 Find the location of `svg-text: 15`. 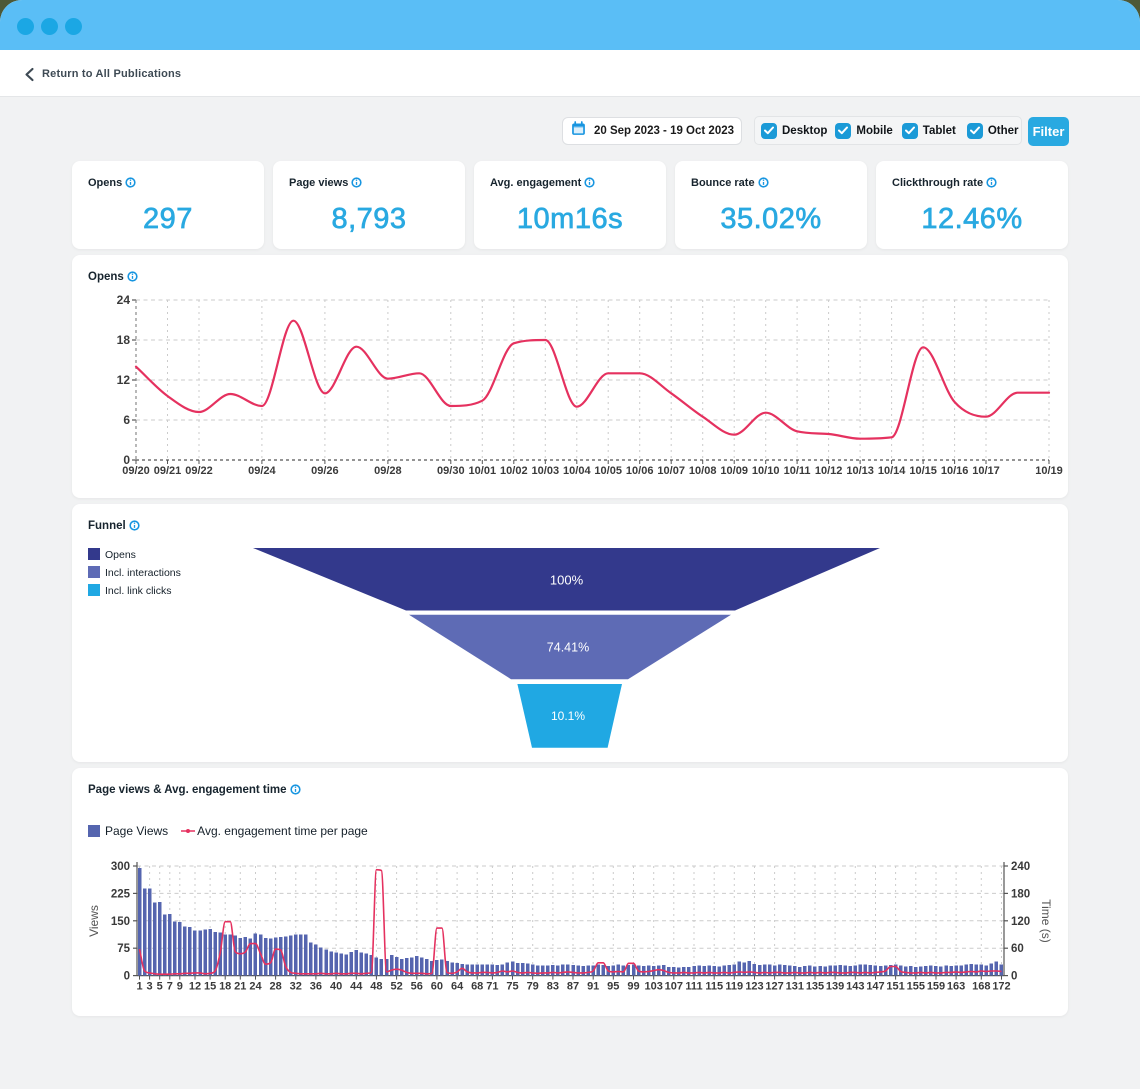

svg-text: 15 is located at coordinates (210, 987).